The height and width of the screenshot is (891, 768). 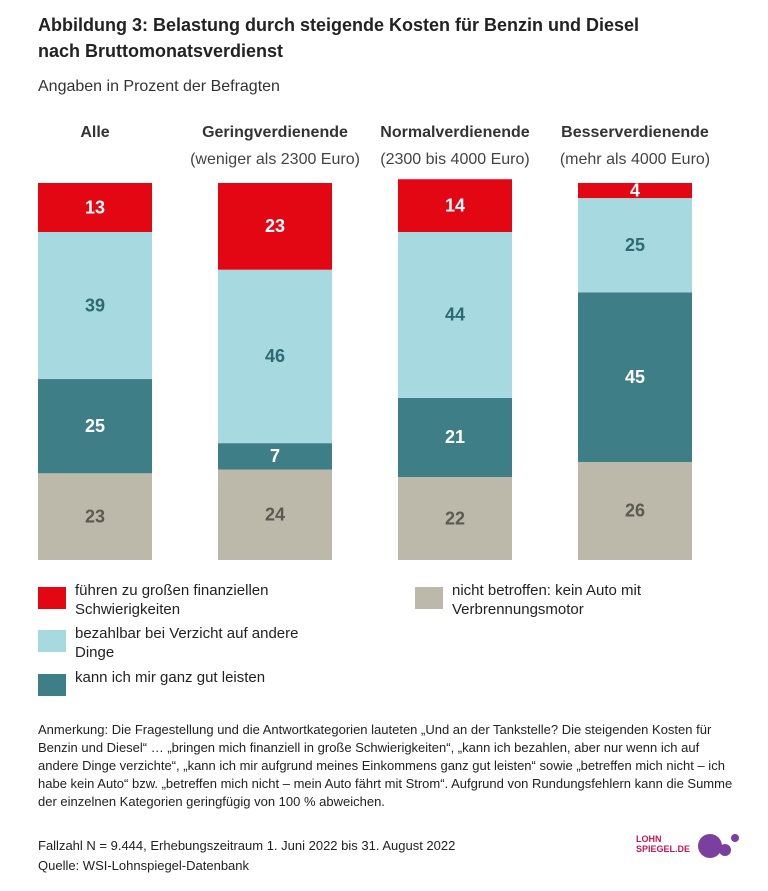 I want to click on value-label: 39, so click(x=95, y=305).